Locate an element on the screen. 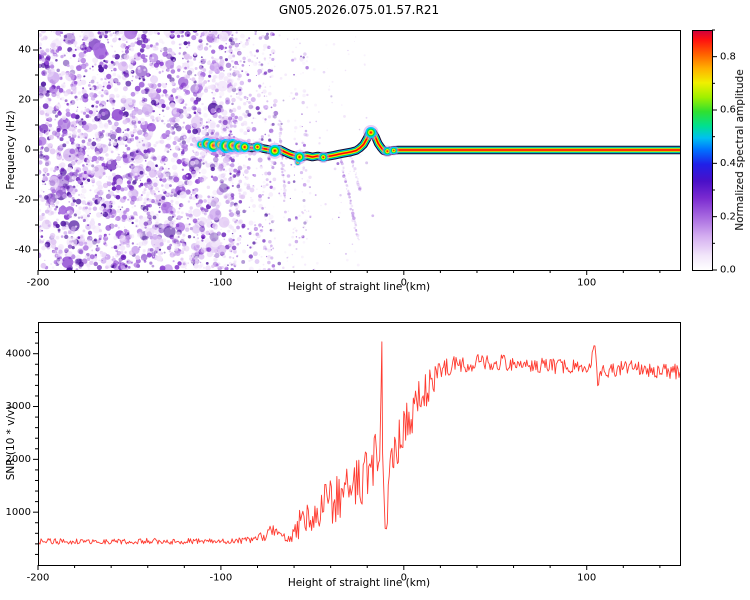  top-xaxis-label: Height of straight line (km) is located at coordinates (359, 287).